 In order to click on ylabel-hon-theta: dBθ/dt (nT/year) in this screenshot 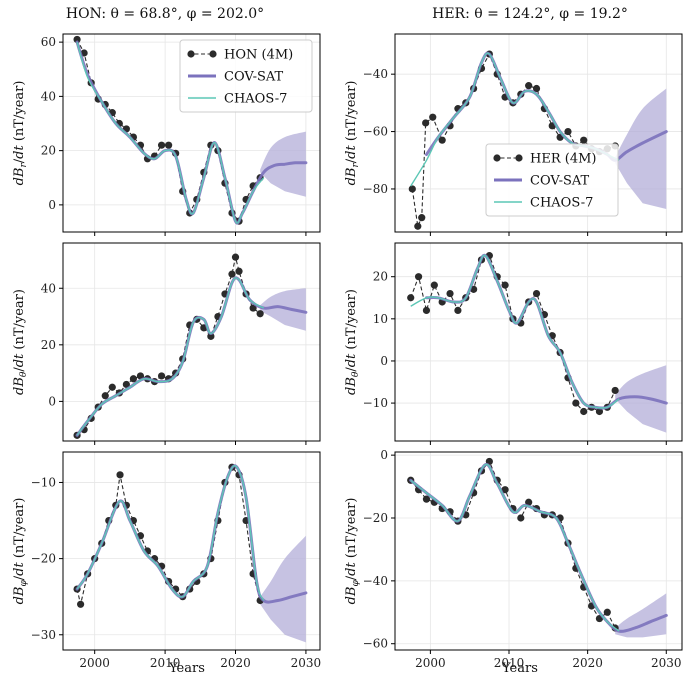, I will do `click(20, 342)`.